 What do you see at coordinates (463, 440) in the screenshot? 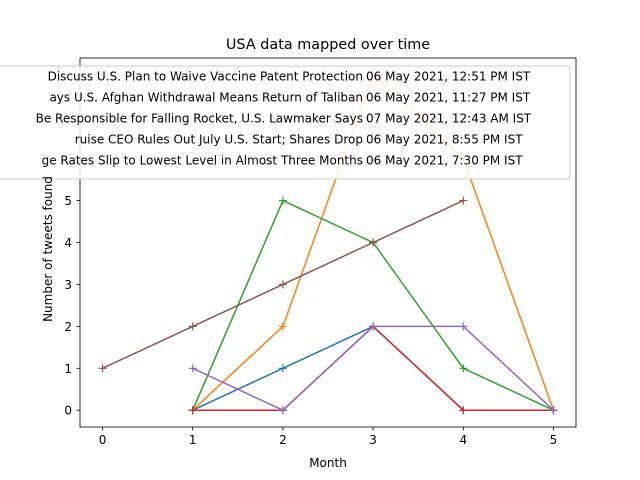
I see `x-tick-label: 4` at bounding box center [463, 440].